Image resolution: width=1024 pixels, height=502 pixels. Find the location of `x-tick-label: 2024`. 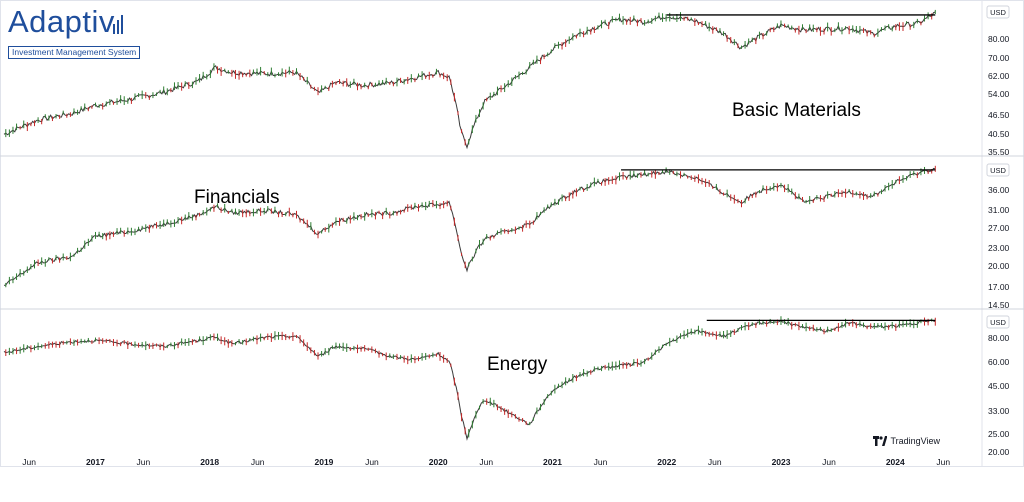

x-tick-label: 2024 is located at coordinates (895, 462).